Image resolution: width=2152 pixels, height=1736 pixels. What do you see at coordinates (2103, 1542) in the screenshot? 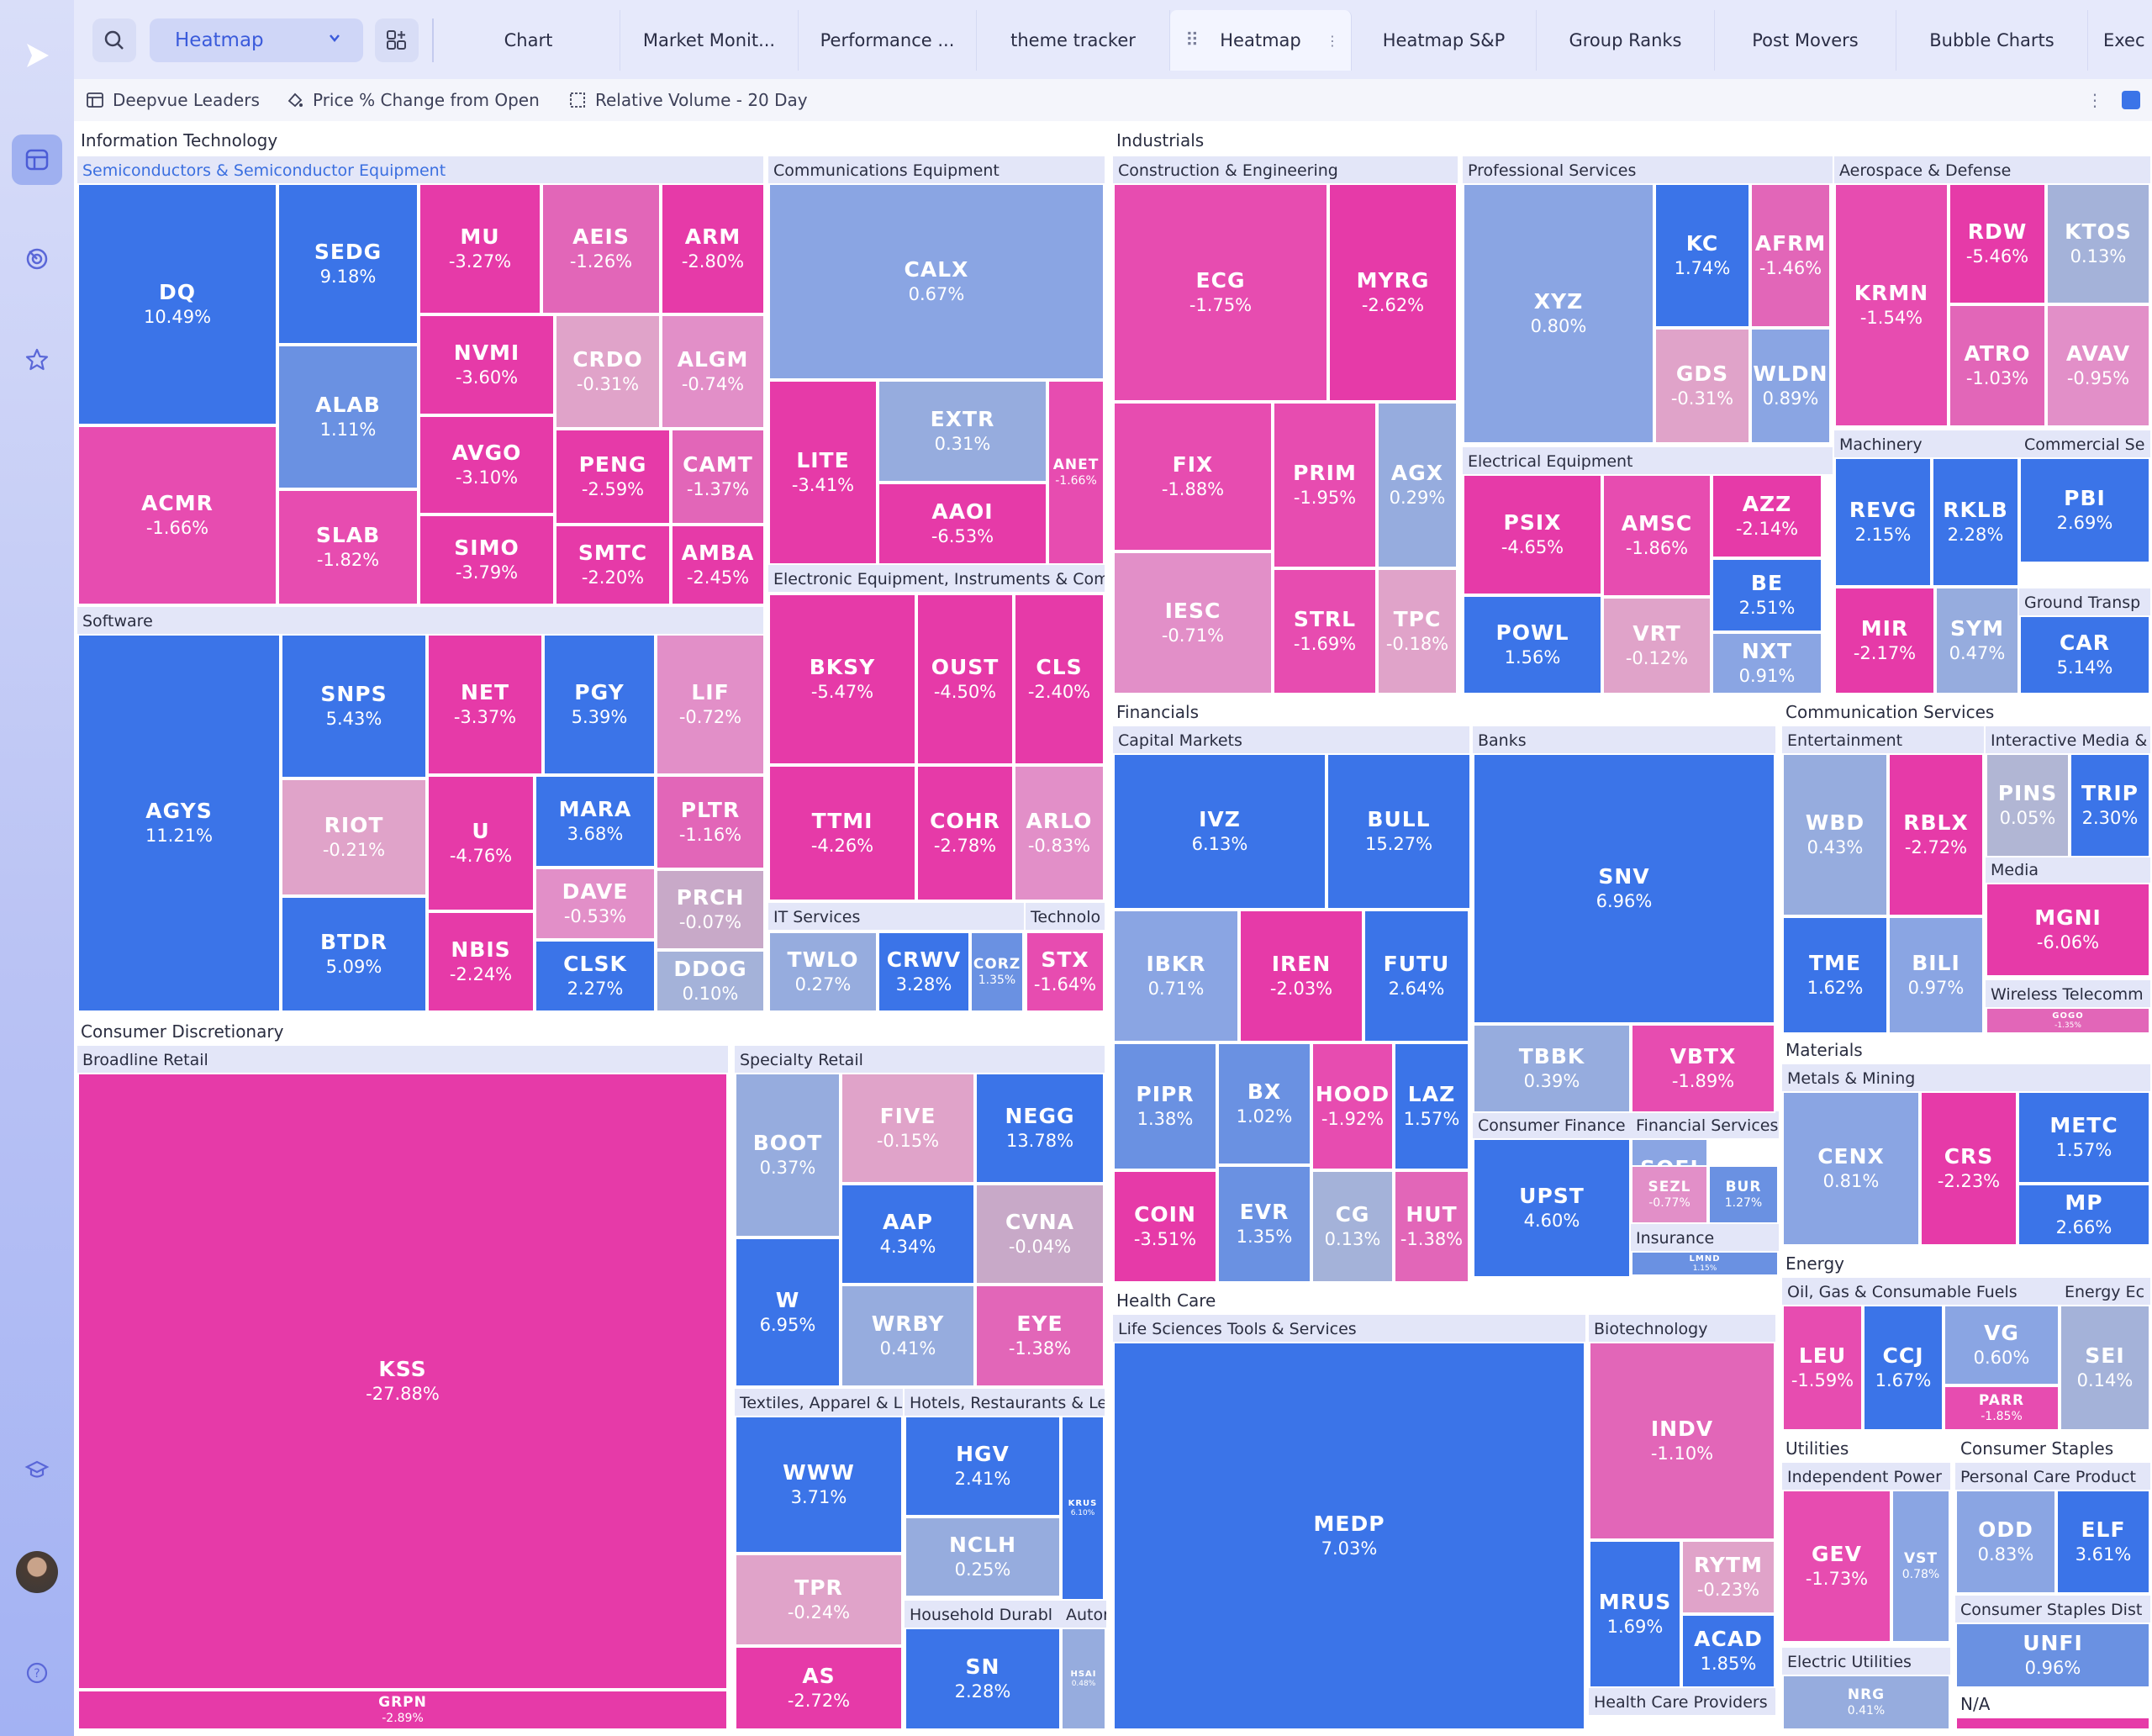
I see `tile-elf: ELF 3.61%` at bounding box center [2103, 1542].